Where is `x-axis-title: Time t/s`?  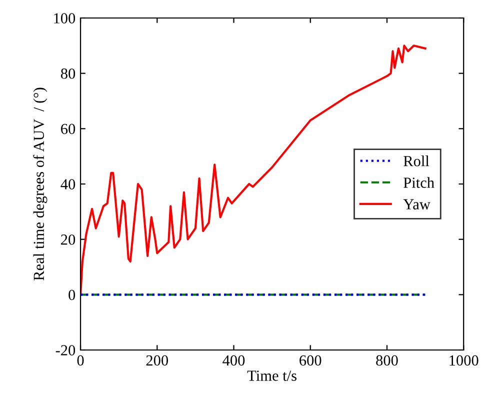
x-axis-title: Time t/s is located at coordinates (271, 375).